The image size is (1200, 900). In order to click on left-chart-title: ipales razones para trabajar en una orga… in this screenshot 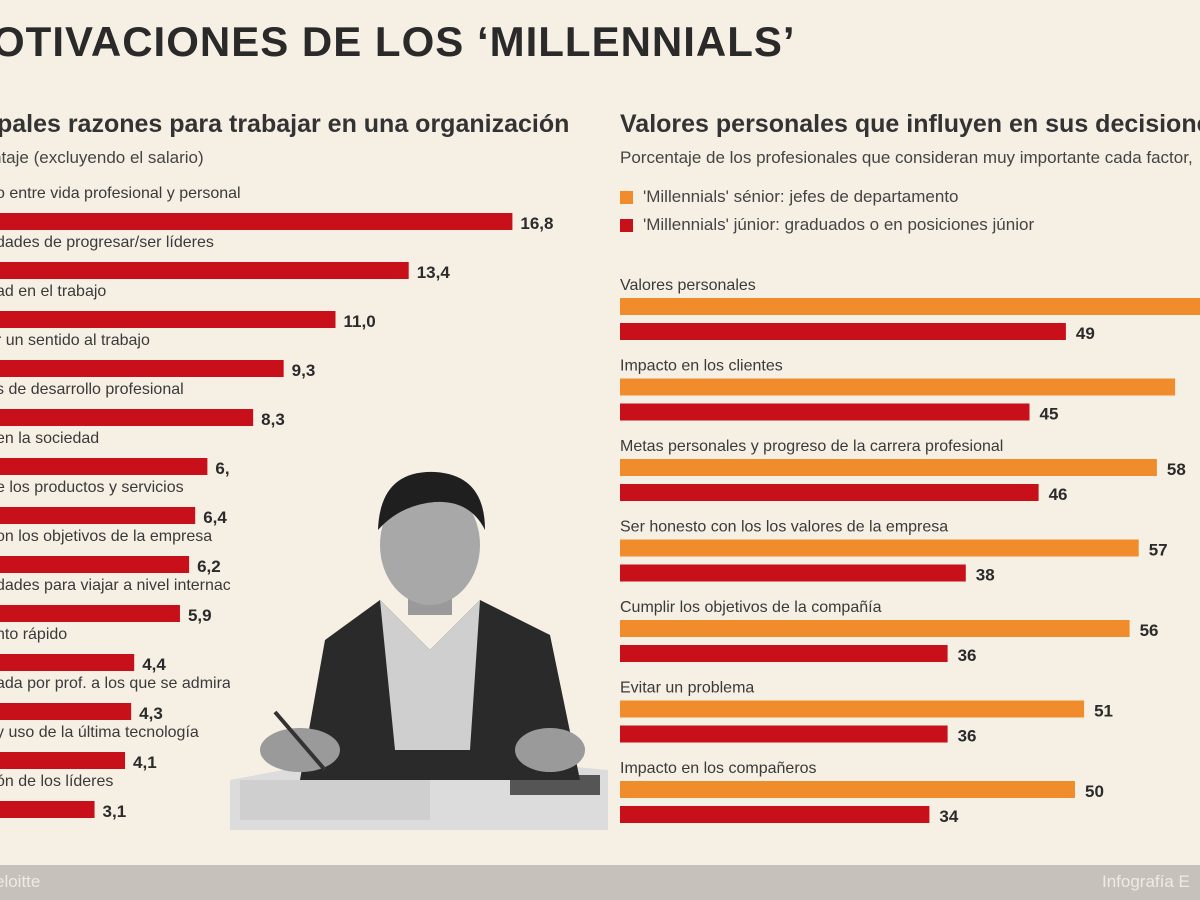, I will do `click(285, 124)`.